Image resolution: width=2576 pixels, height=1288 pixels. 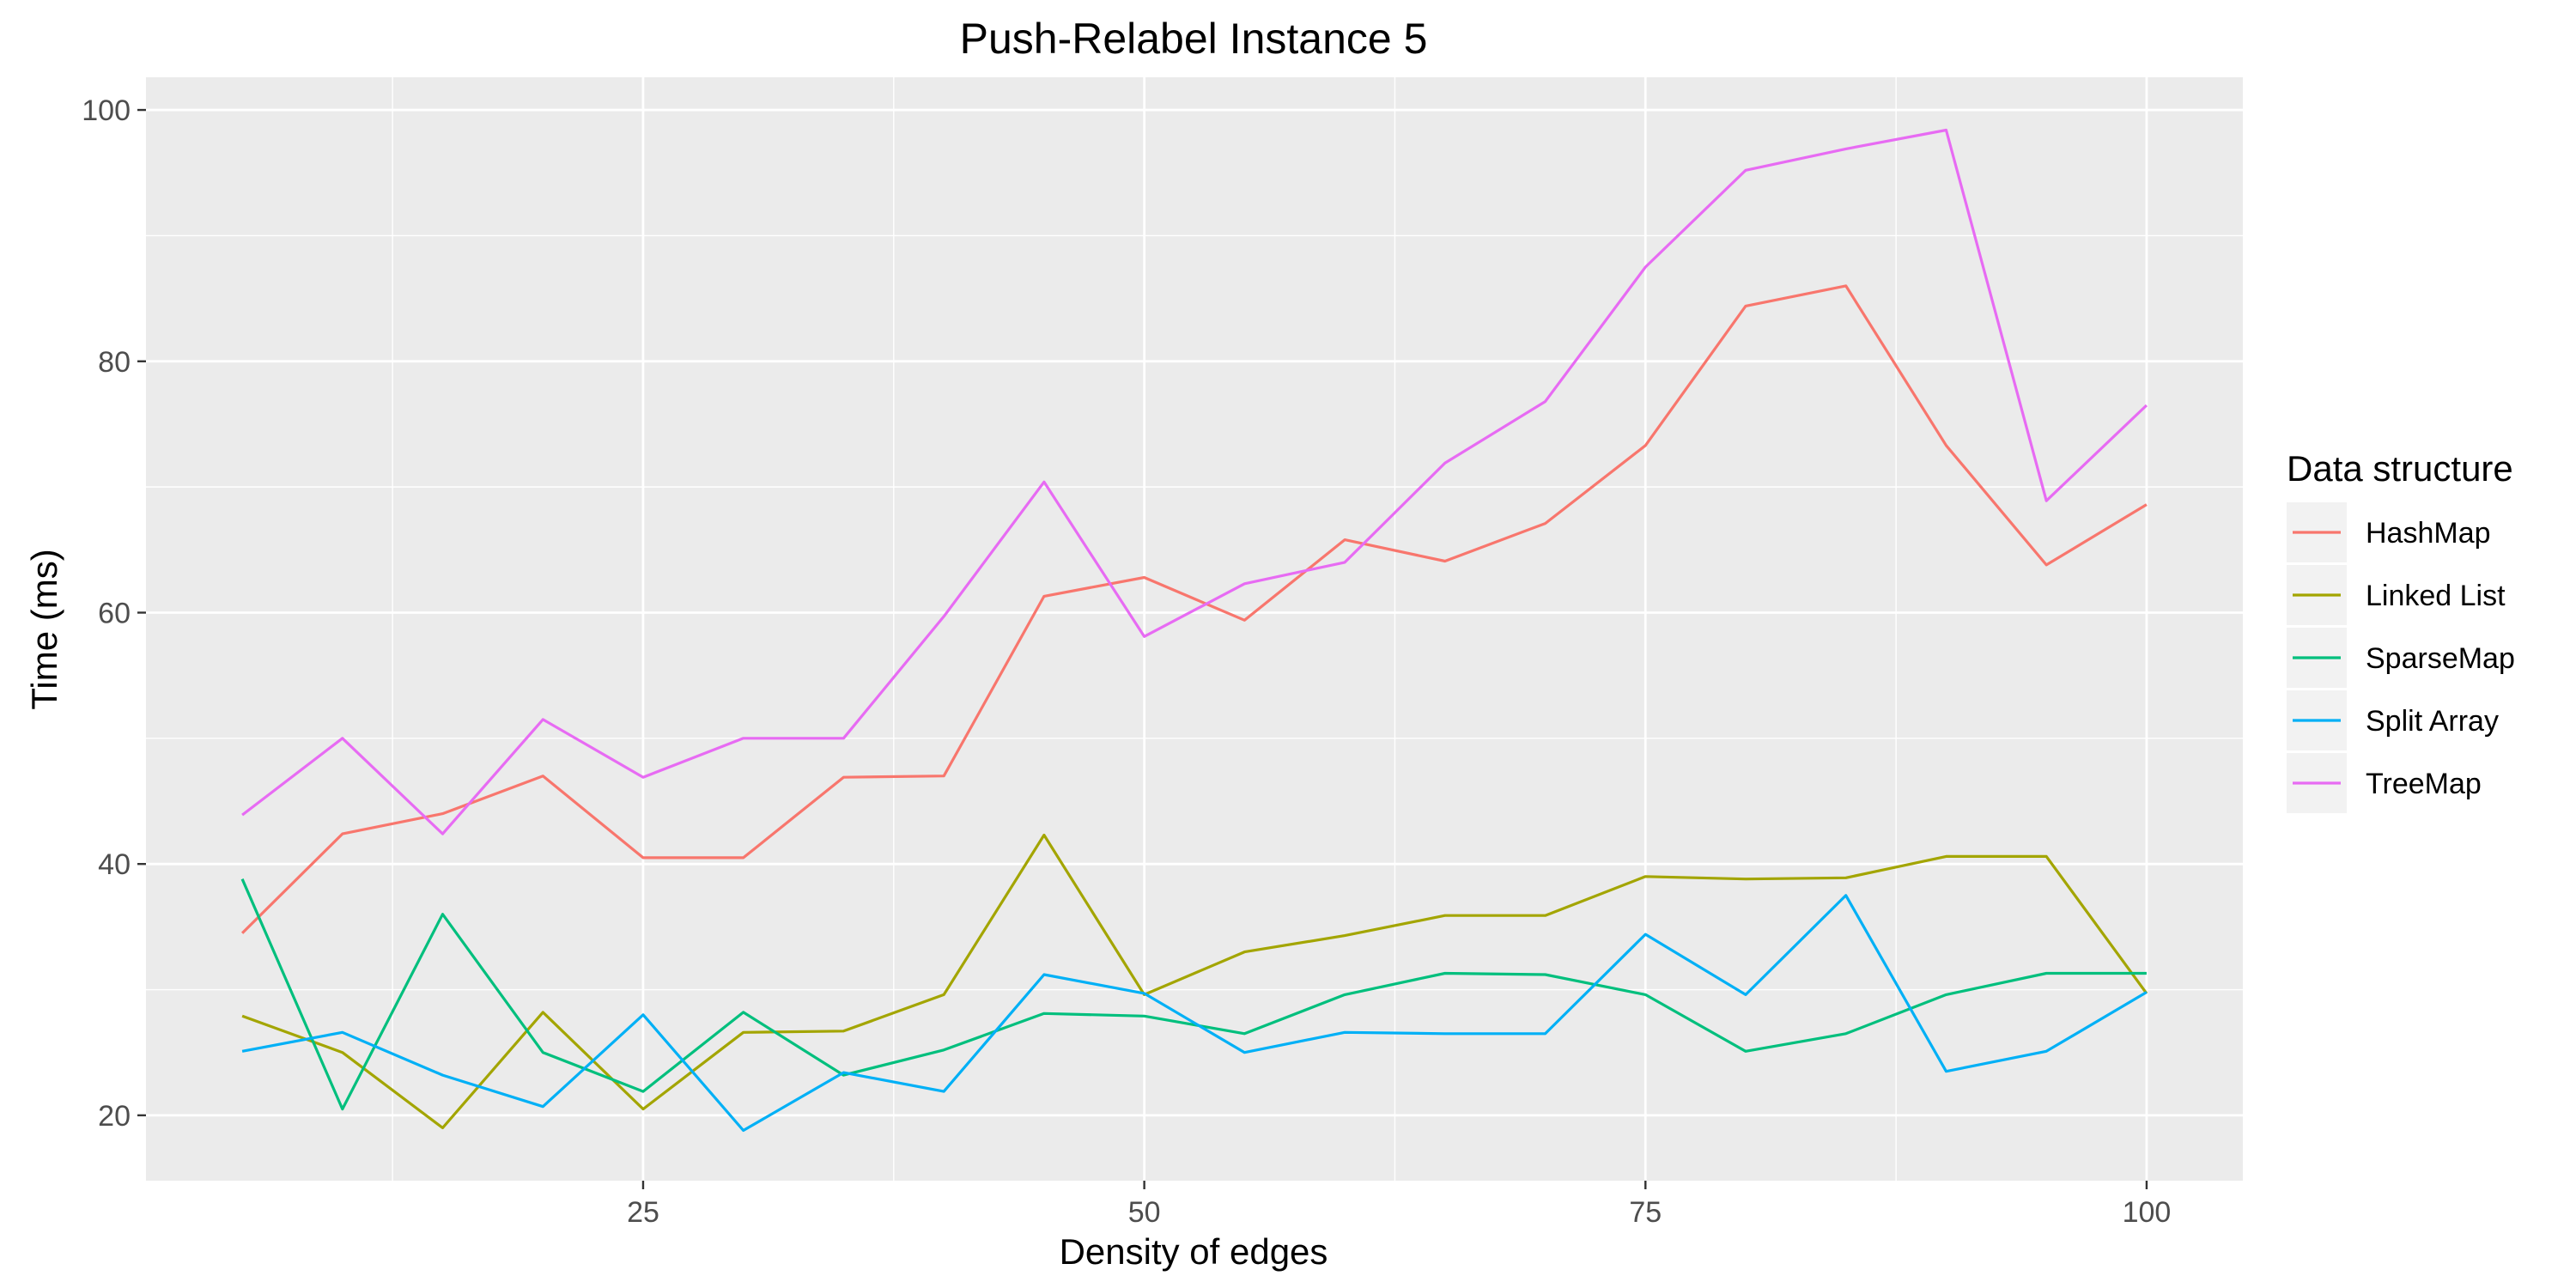 I want to click on y-tick-label: 20, so click(x=114, y=1116).